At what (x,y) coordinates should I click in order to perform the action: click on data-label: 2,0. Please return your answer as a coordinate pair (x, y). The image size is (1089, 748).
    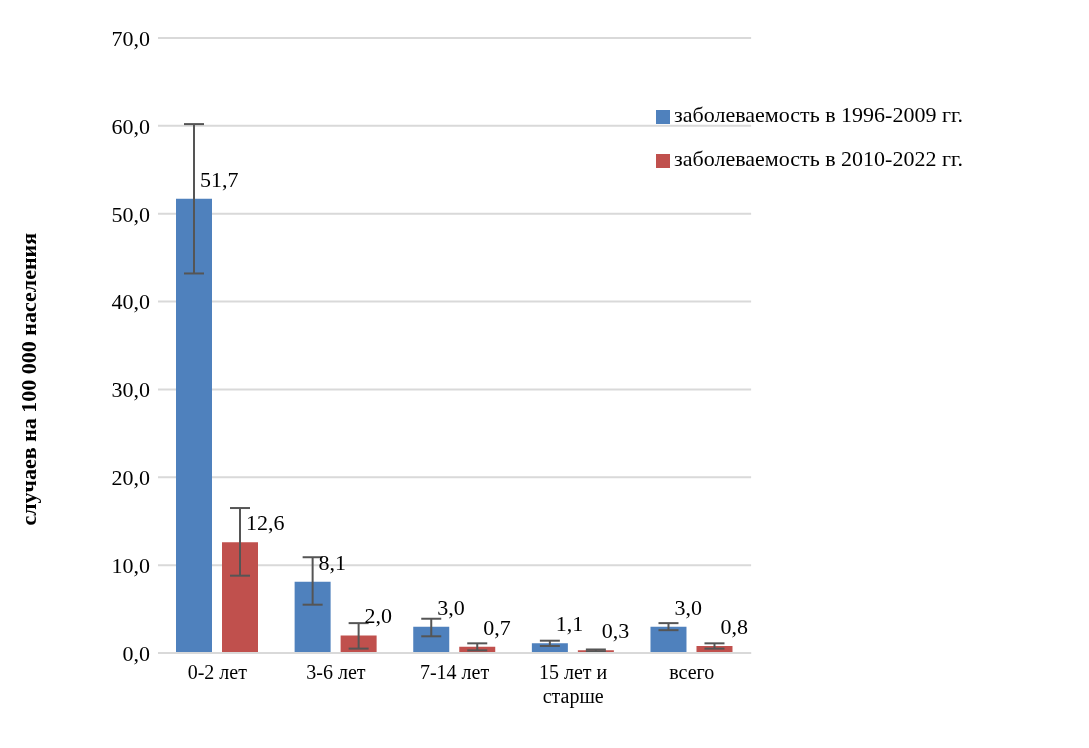
    Looking at the image, I should click on (378, 616).